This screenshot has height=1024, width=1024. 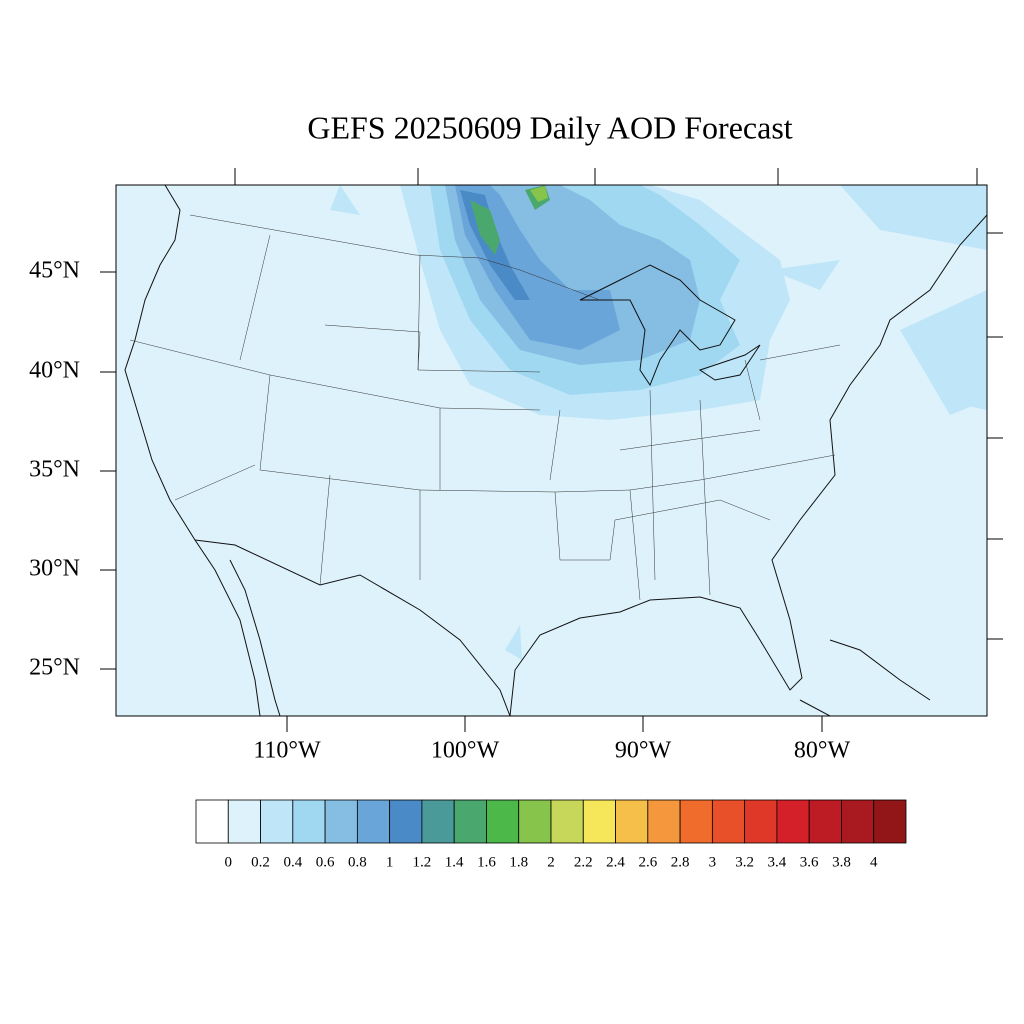 What do you see at coordinates (229, 862) in the screenshot?
I see `colorbar-tick-label: 0` at bounding box center [229, 862].